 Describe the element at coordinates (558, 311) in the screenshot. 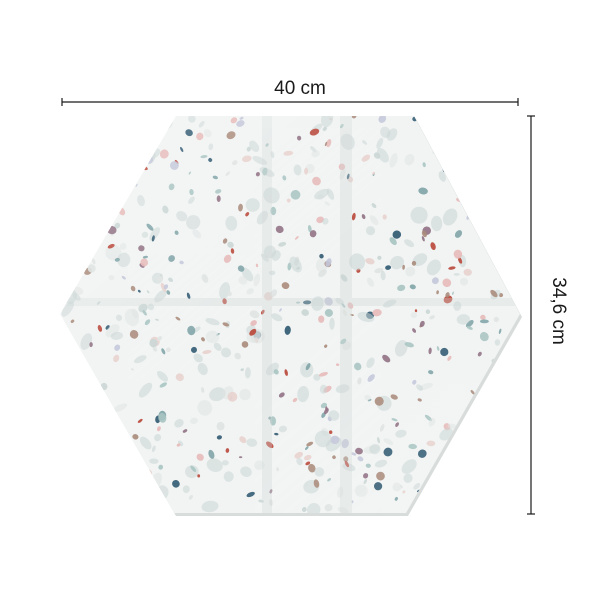

I see `height-label: 34,6 cm` at that location.